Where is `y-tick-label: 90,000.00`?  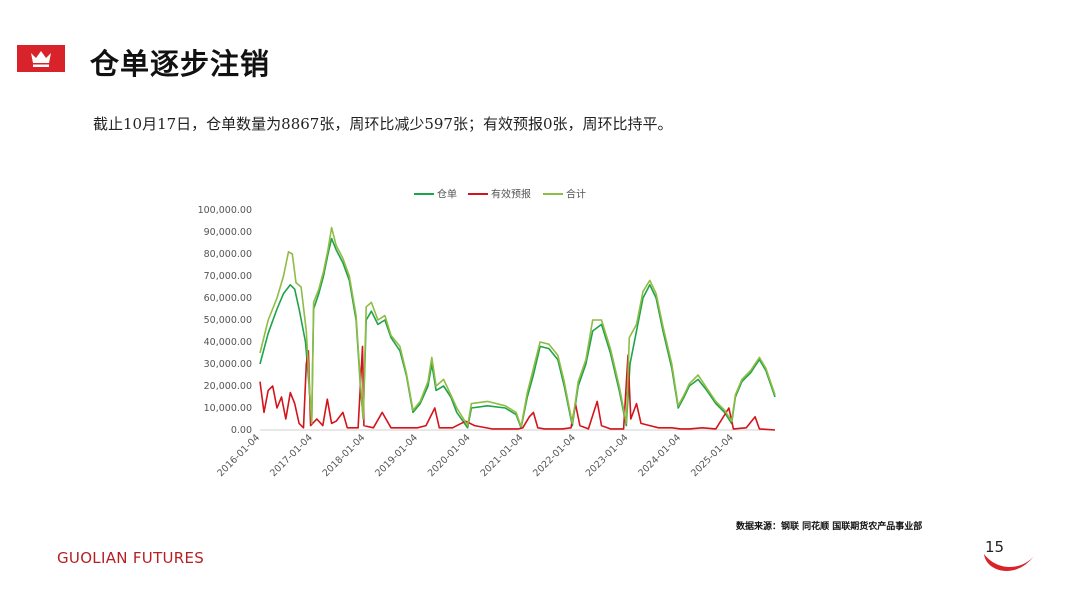
y-tick-label: 90,000.00 is located at coordinates (228, 232).